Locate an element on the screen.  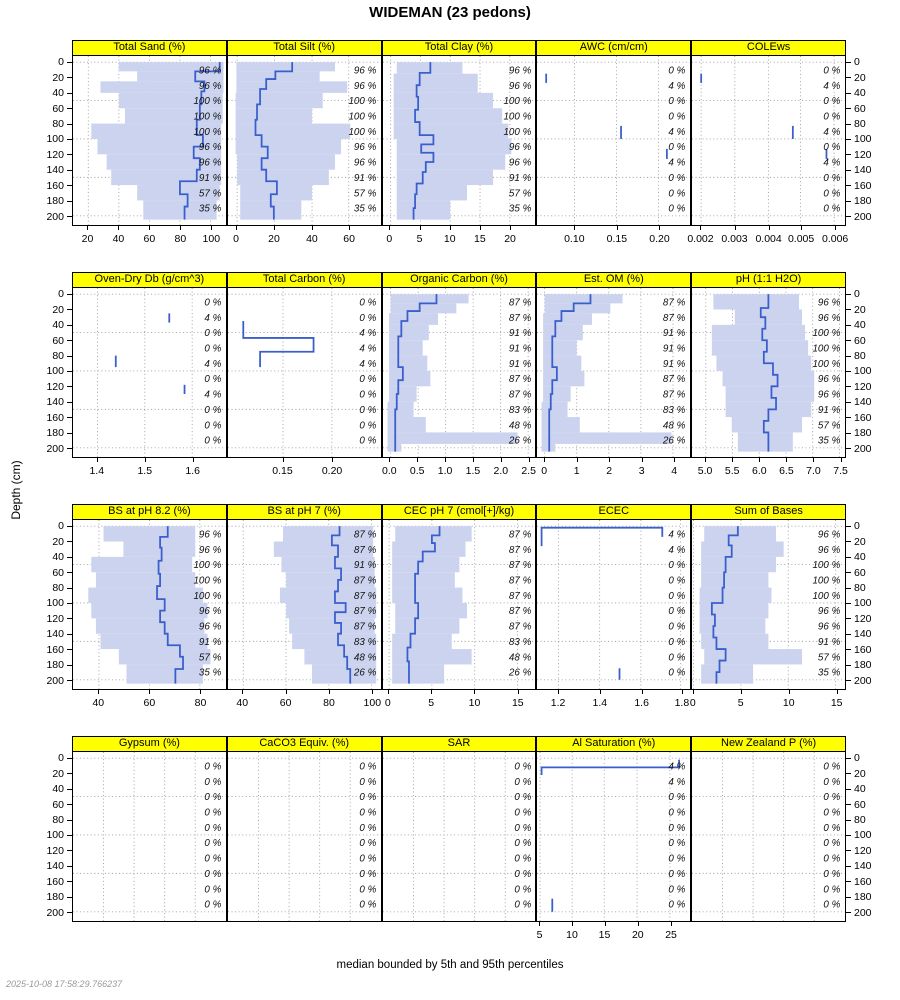
availability-pct-label: 4 % is located at coordinates (677, 766).